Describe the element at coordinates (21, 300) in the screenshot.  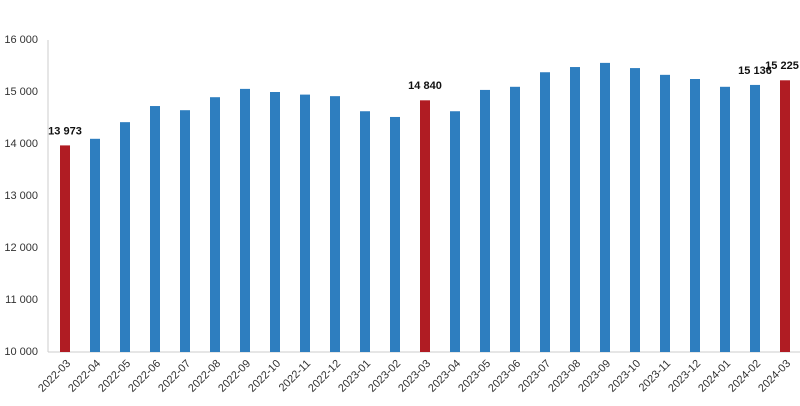
I see `y-tick-label: 11 000` at that location.